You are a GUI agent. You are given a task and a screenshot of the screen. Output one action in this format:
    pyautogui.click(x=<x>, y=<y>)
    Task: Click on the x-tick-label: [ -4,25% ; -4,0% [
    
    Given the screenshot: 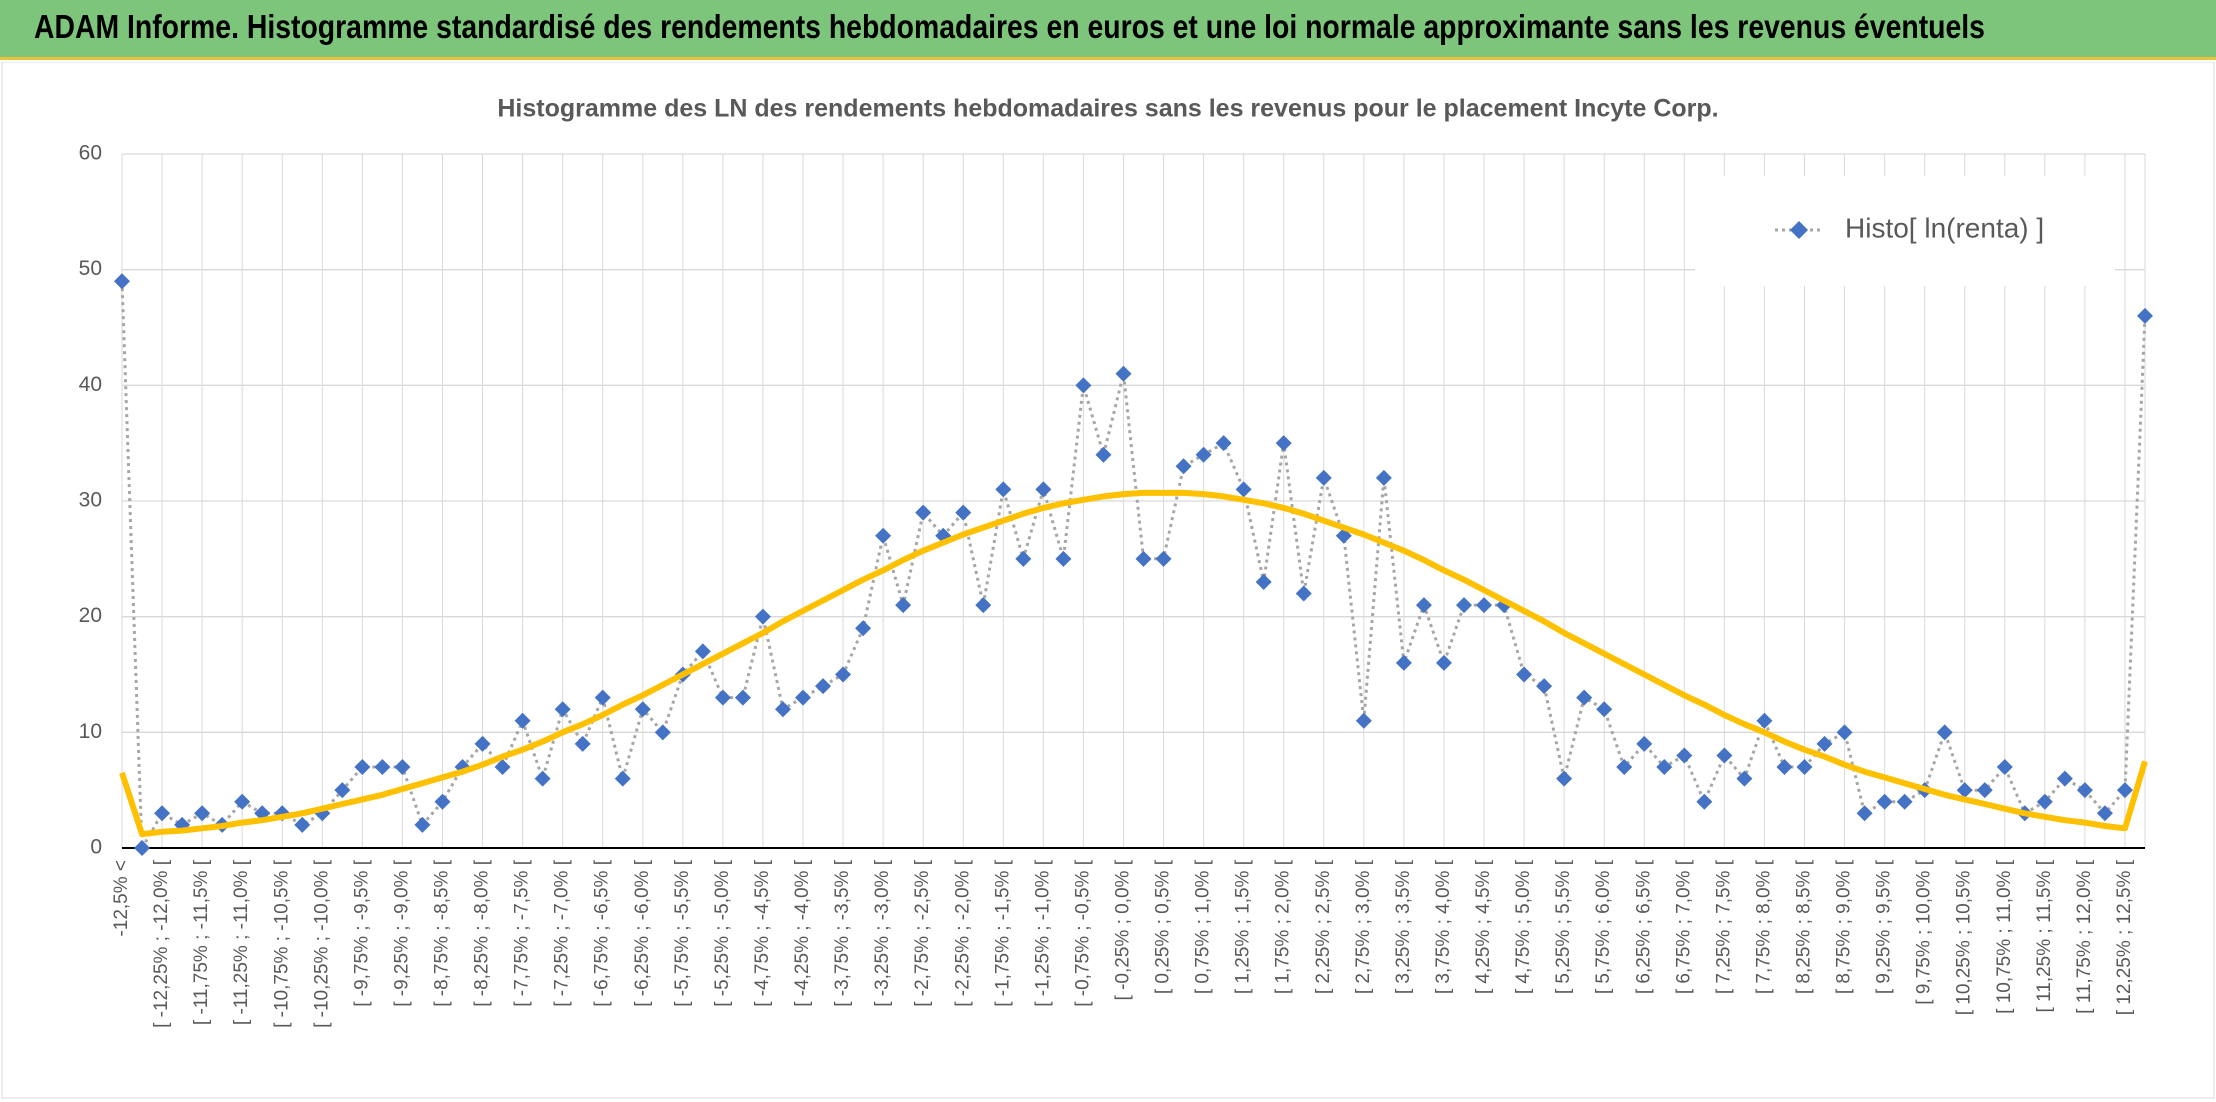 What is the action you would take?
    pyautogui.click(x=802, y=933)
    